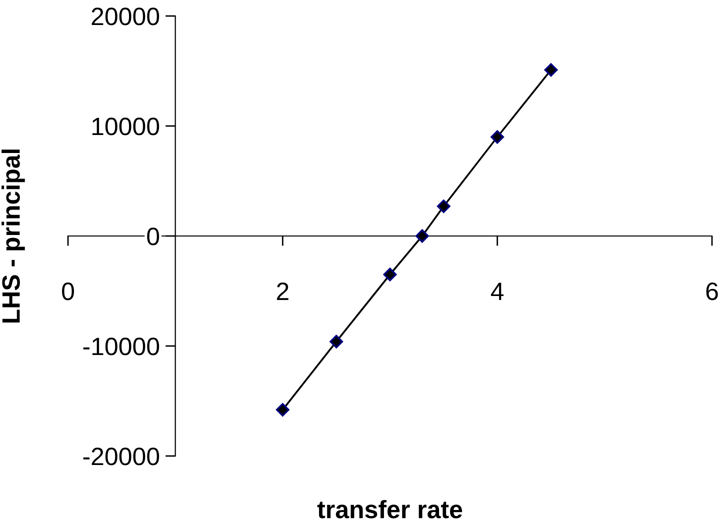  What do you see at coordinates (126, 127) in the screenshot?
I see `y-tick-label: 10000` at bounding box center [126, 127].